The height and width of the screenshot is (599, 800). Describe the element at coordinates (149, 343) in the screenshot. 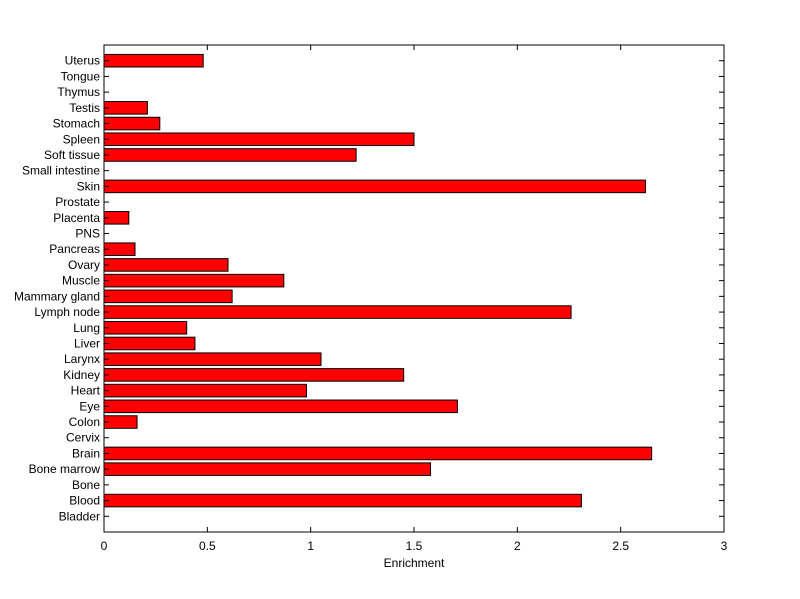

I see `bar-liver` at that location.